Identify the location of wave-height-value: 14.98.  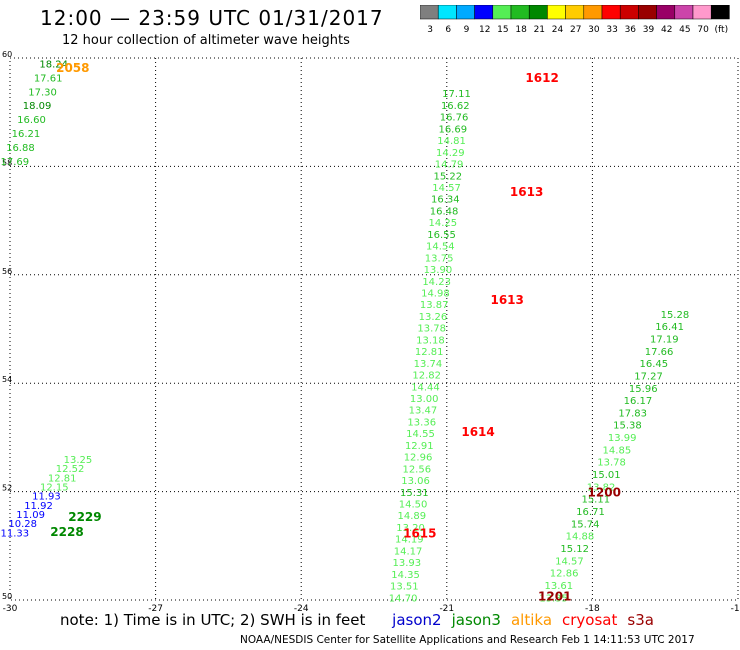
(435, 294).